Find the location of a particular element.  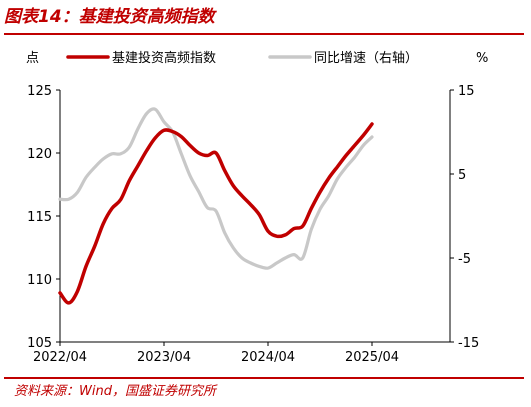

y-right-tick-label: 15 is located at coordinates (466, 91).